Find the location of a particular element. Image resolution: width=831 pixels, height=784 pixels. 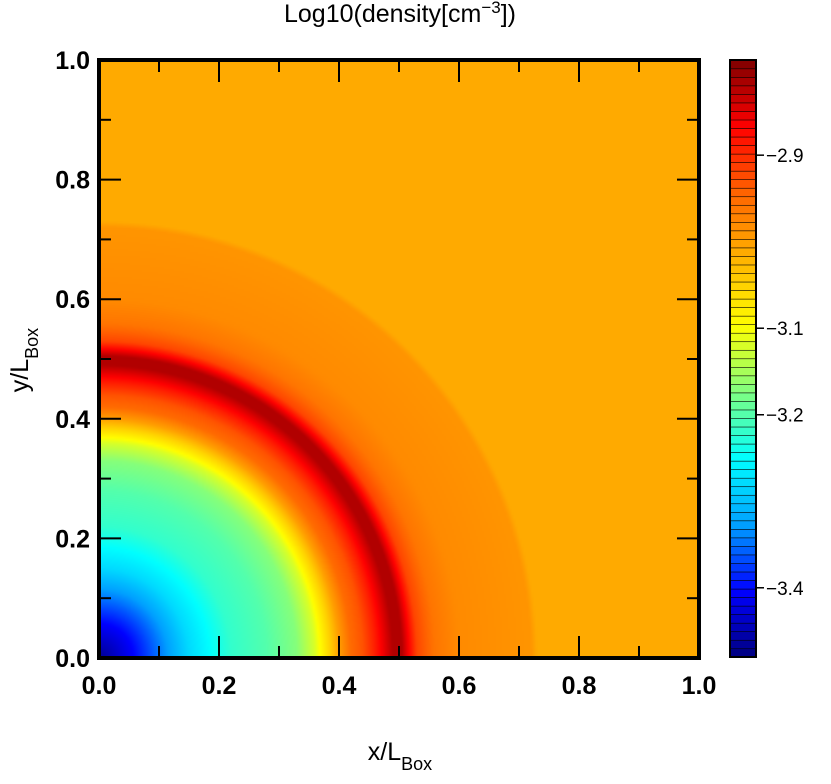

x-tick-label: 1.0 is located at coordinates (699, 686).